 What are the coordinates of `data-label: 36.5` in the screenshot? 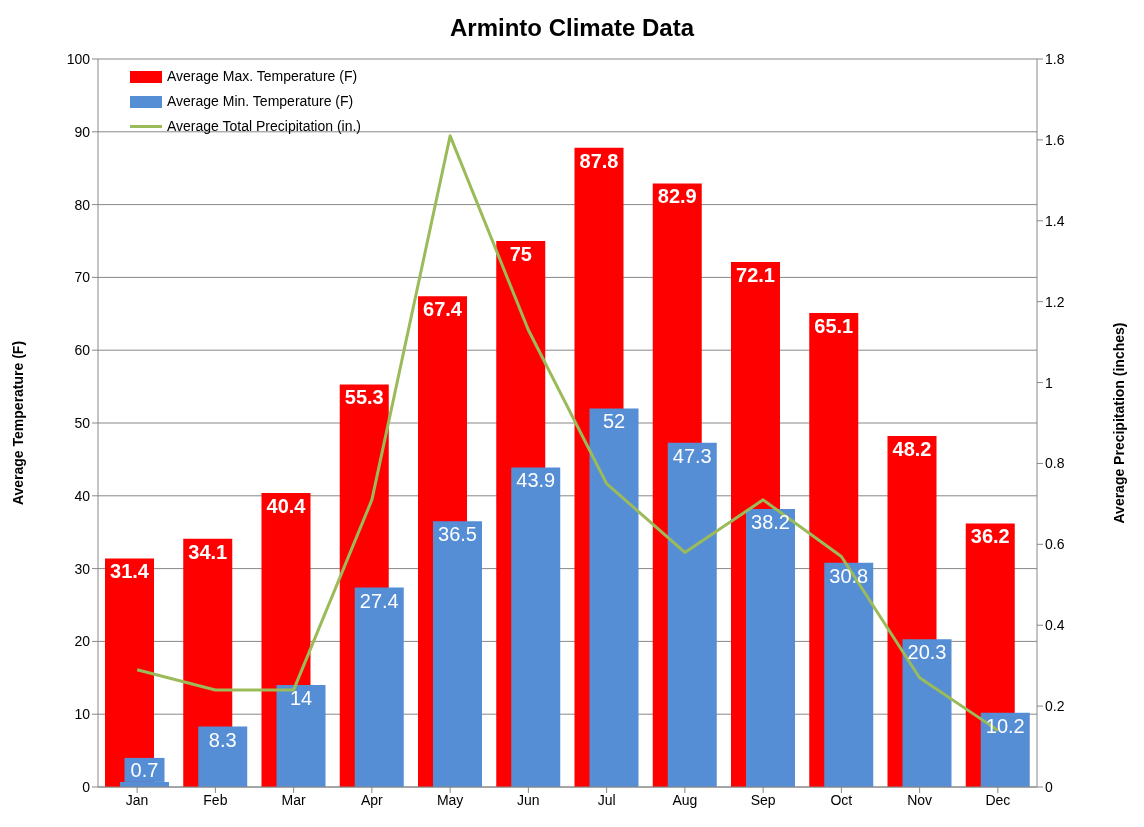 It's located at (457, 534).